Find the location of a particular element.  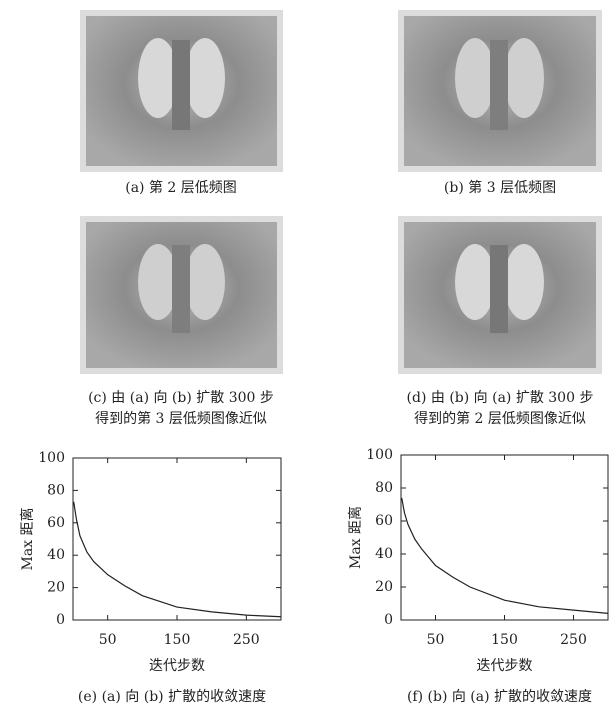

image-c is located at coordinates (181, 295).